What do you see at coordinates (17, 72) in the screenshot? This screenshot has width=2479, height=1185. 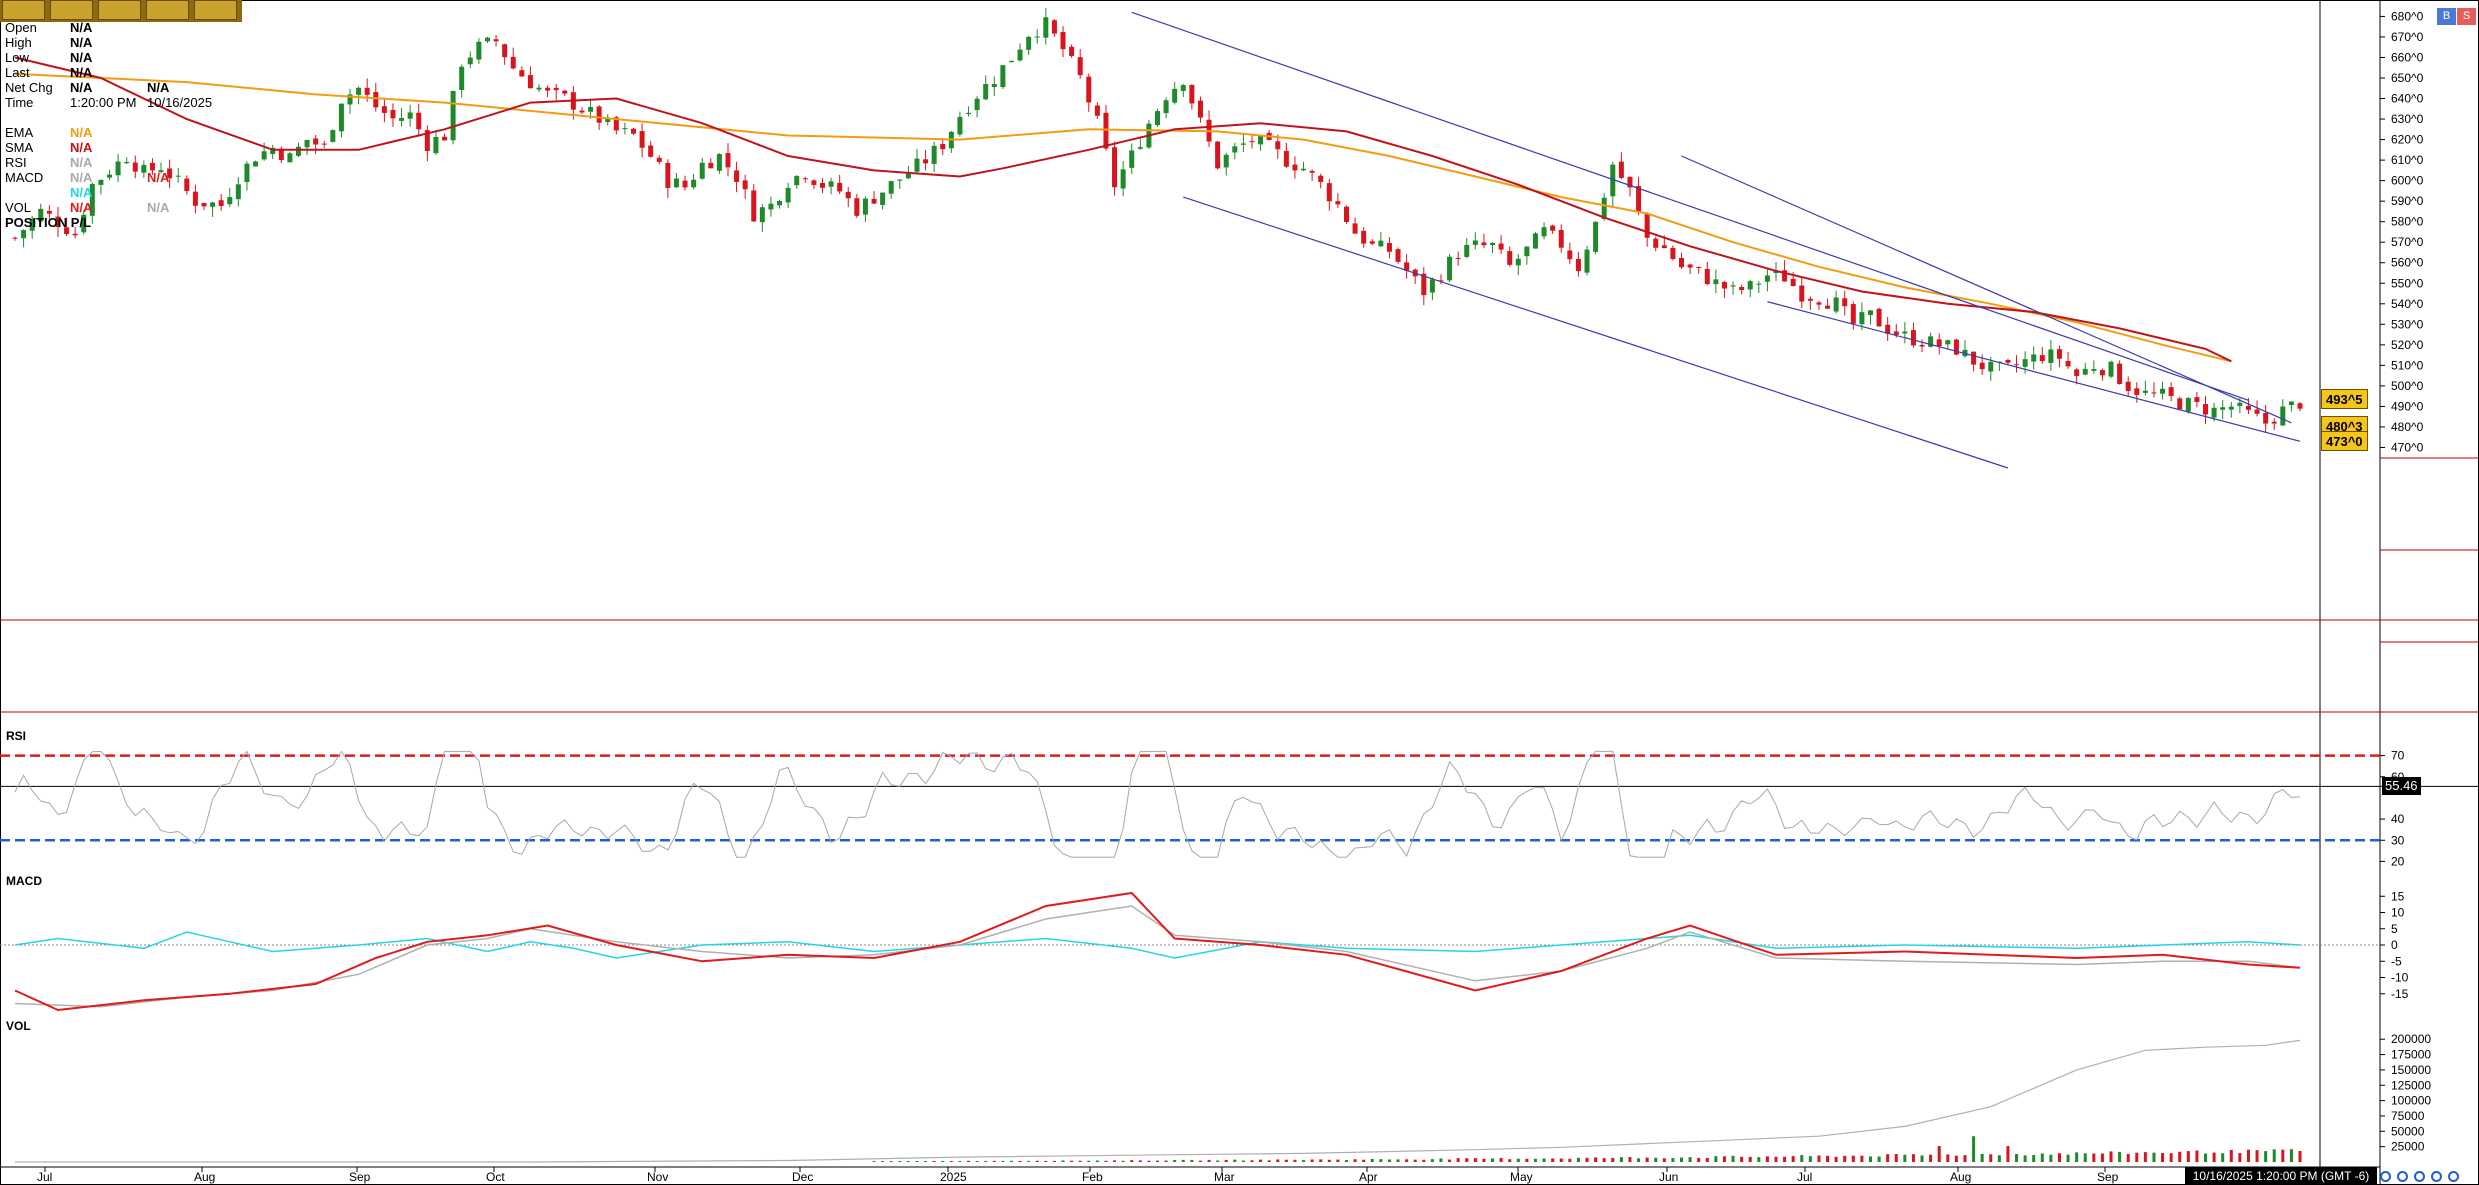 I see `data-window-label: Last` at bounding box center [17, 72].